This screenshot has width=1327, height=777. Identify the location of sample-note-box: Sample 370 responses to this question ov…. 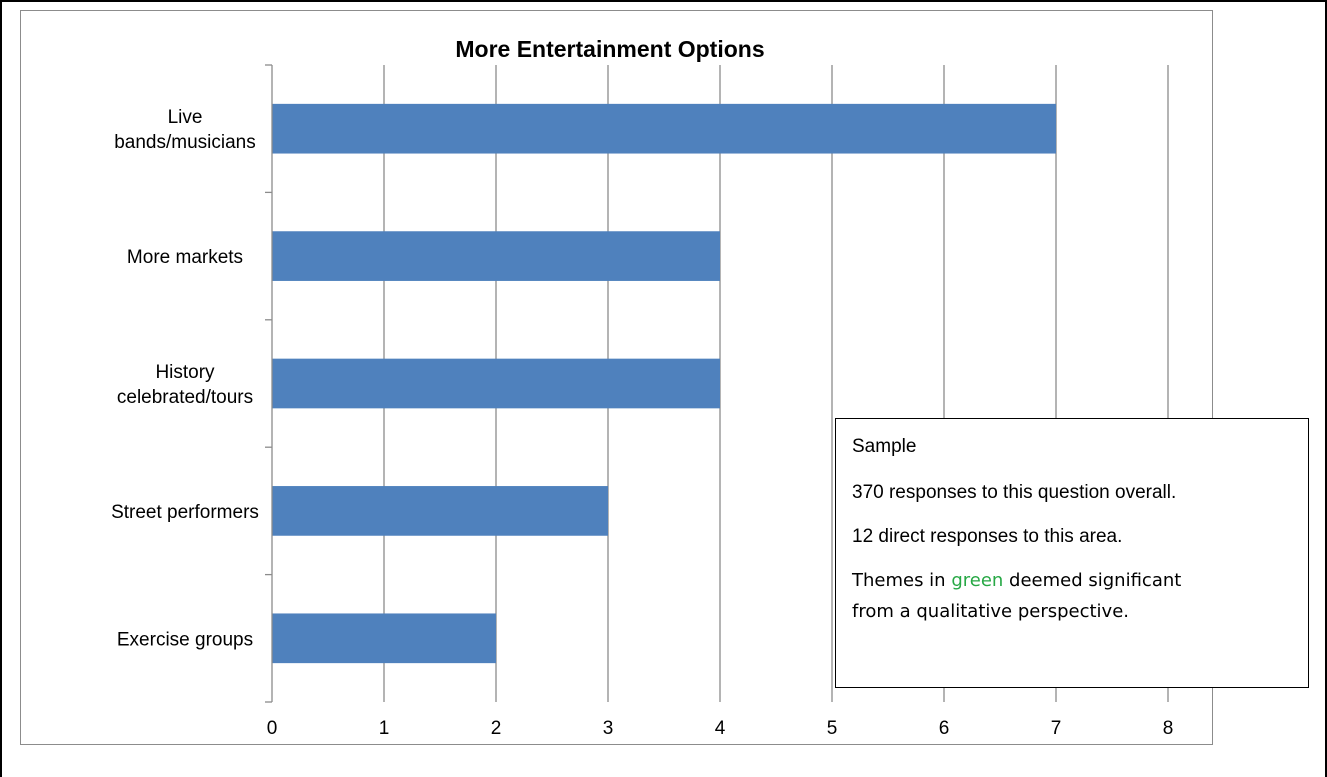
(1072, 553).